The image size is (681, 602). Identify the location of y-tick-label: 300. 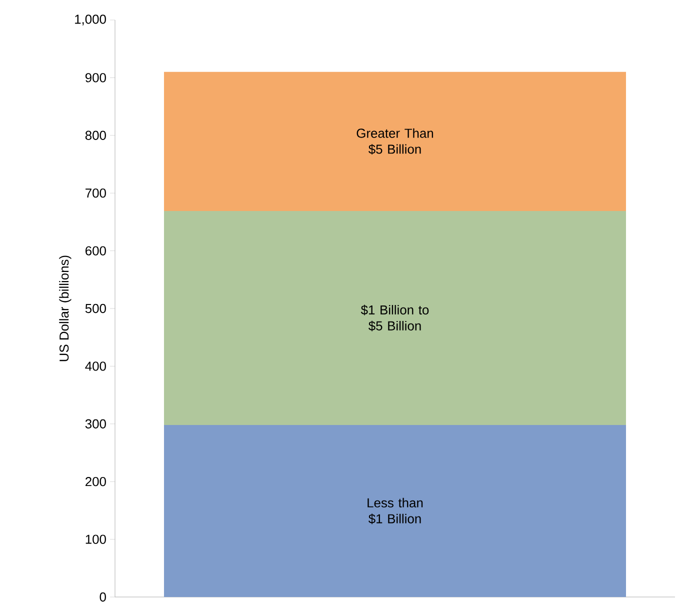
(95, 423).